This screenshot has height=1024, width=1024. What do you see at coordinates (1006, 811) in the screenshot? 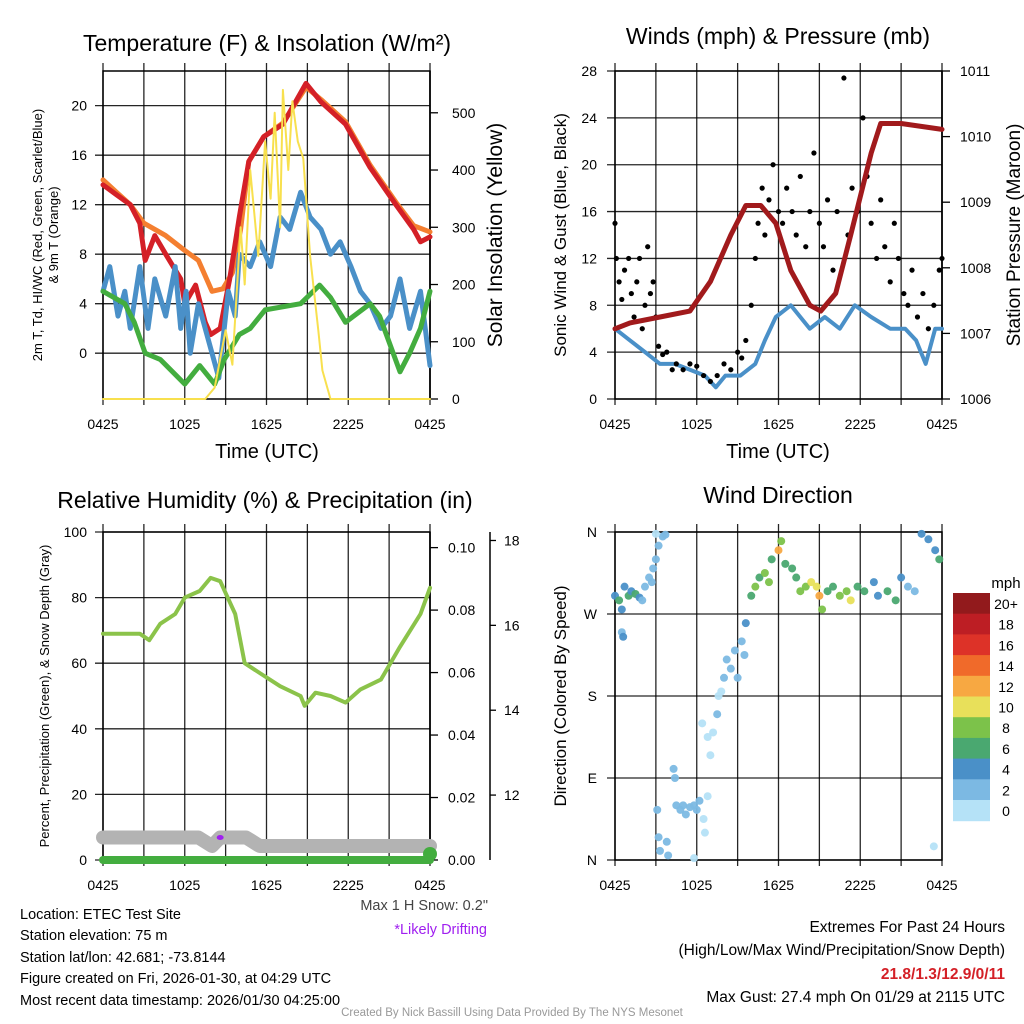
I see `legend-label: 0` at bounding box center [1006, 811].